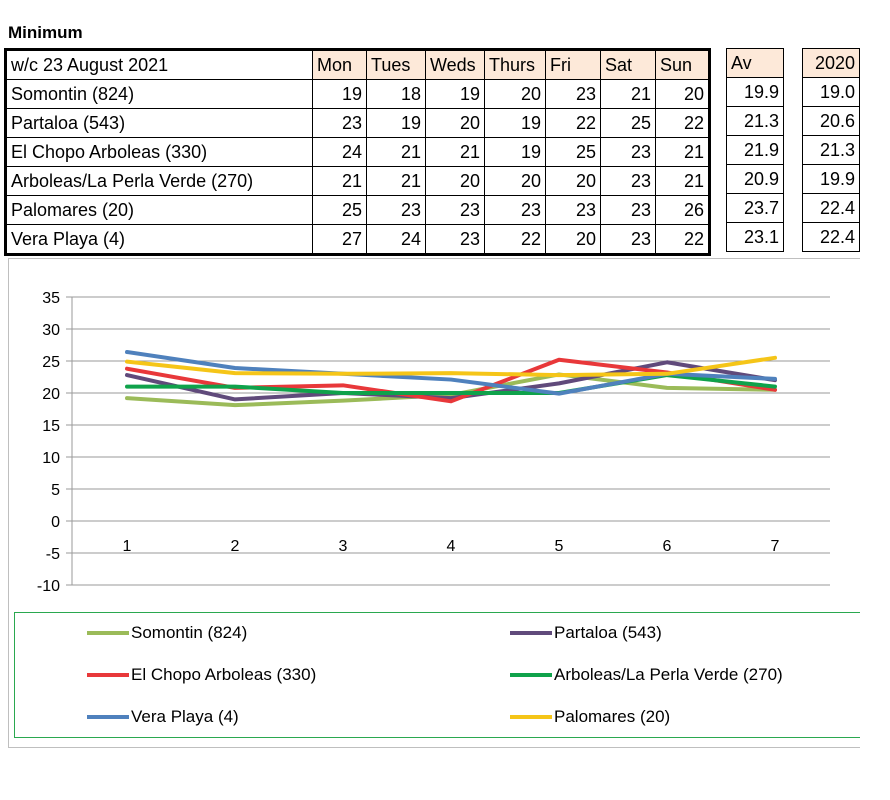 This screenshot has width=890, height=800. What do you see at coordinates (224, 674) in the screenshot?
I see `legend-label: El Chopo Arboleas (330)` at bounding box center [224, 674].